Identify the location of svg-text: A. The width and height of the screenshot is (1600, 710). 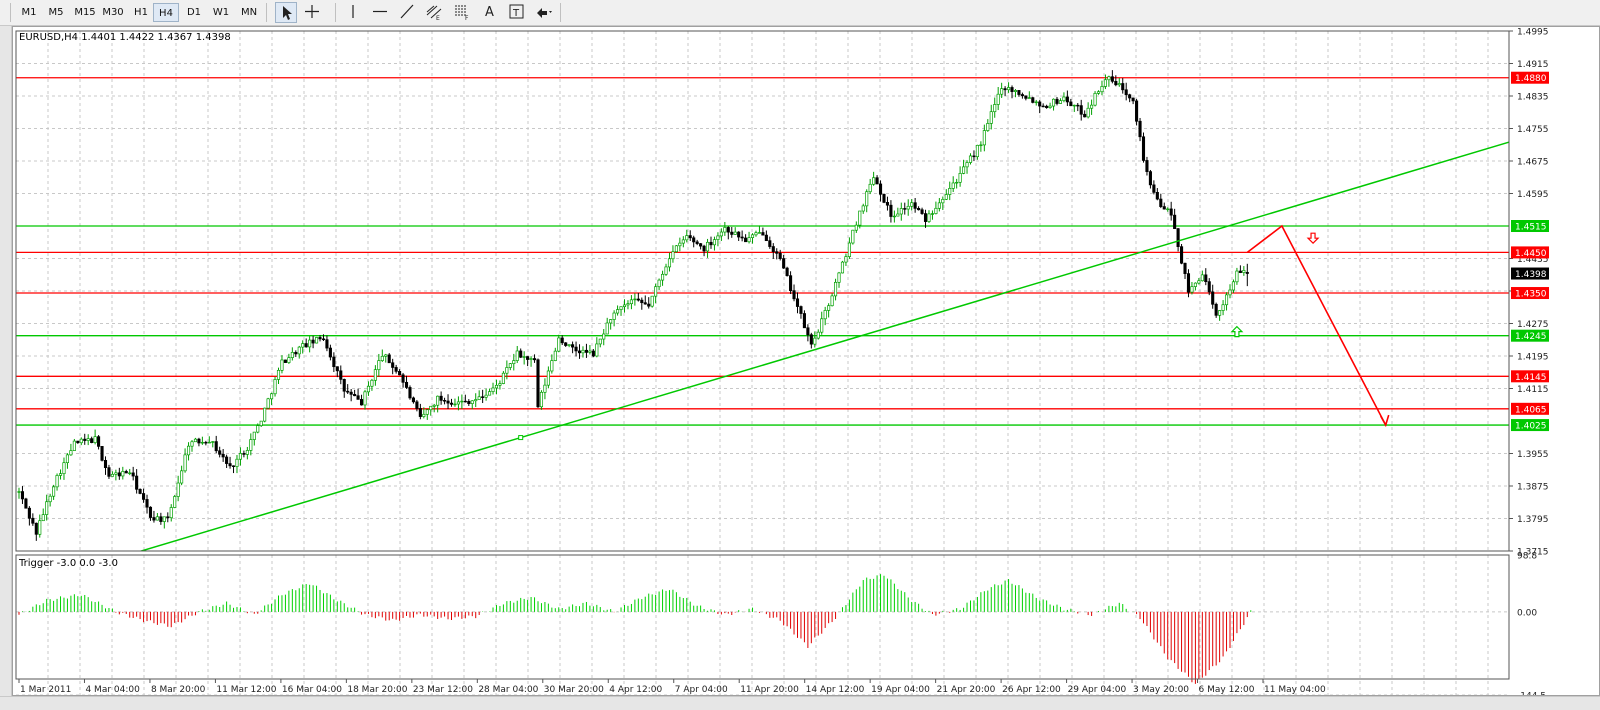
(489, 12).